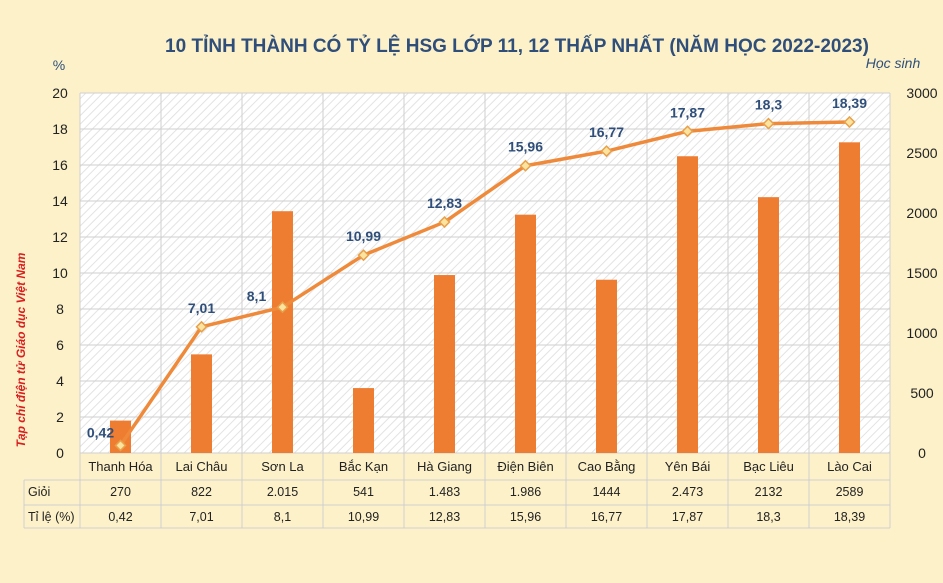 Image resolution: width=943 pixels, height=583 pixels. Describe the element at coordinates (607, 466) in the screenshot. I see `category-label: Cao Bằng` at that location.